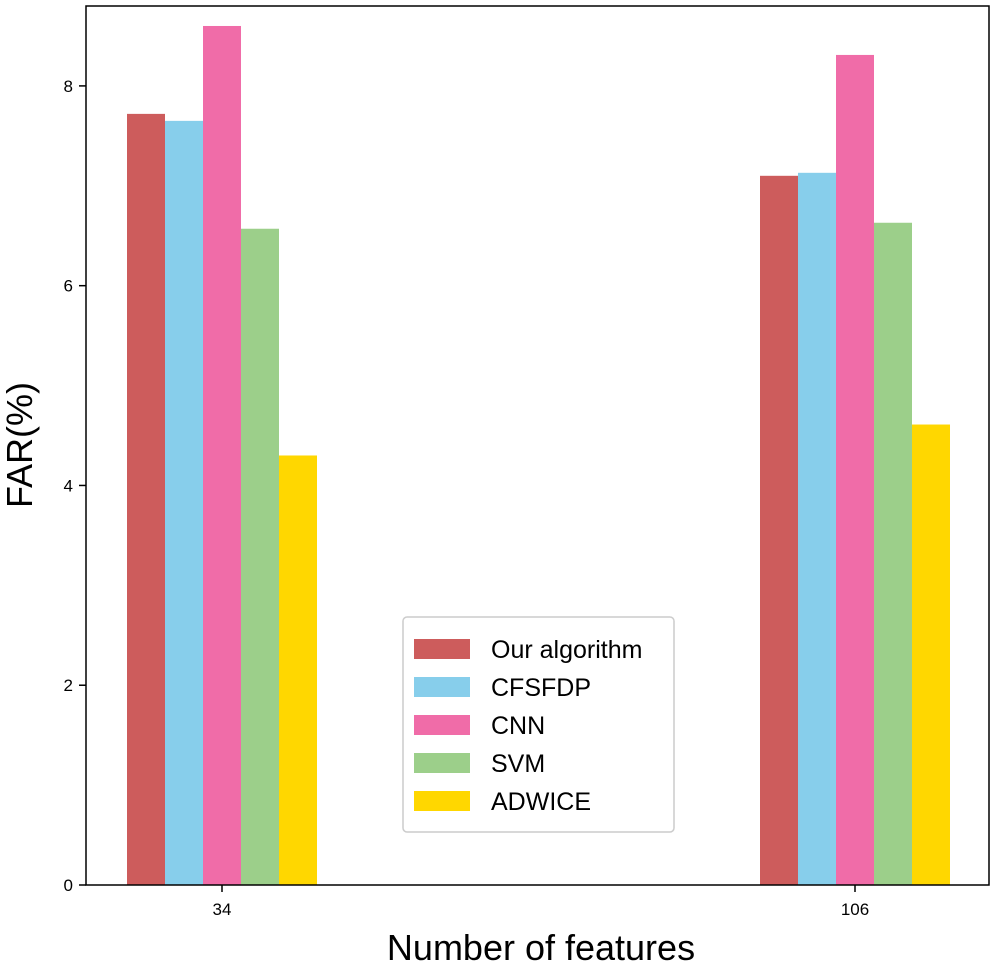 Image resolution: width=995 pixels, height=974 pixels. What do you see at coordinates (68, 685) in the screenshot?
I see `y-tick-label: 2` at bounding box center [68, 685].